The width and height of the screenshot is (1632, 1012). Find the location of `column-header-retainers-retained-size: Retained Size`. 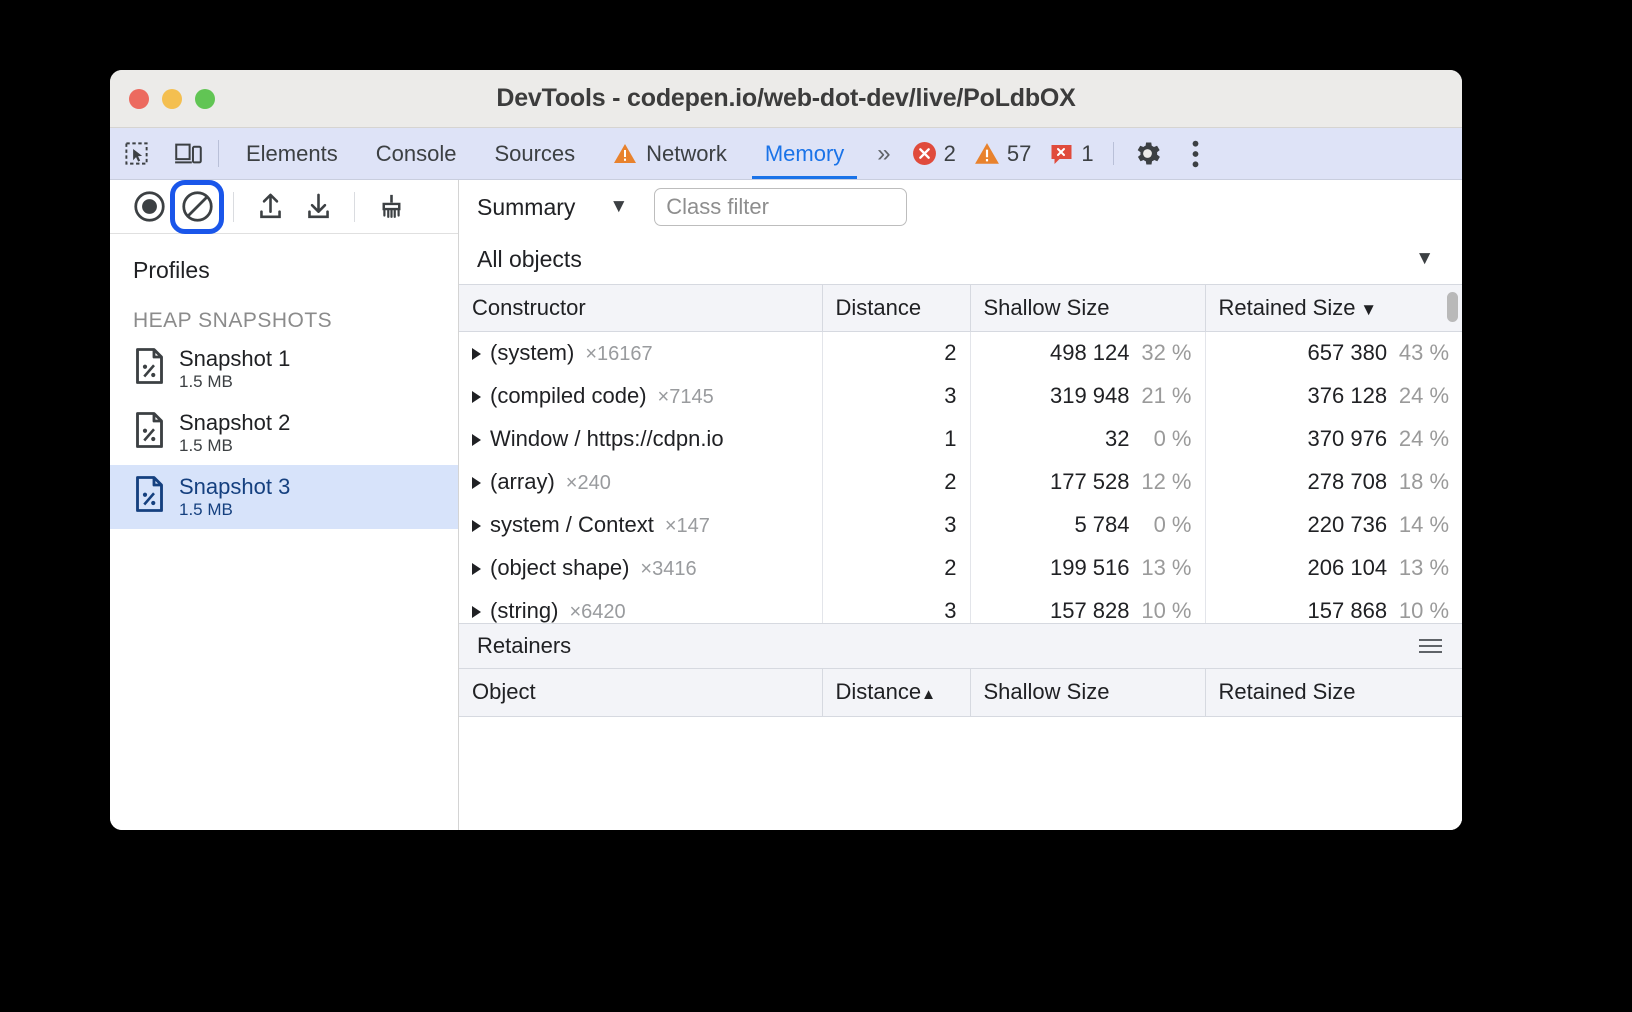

column-header-retainers-retained-size: Retained Size is located at coordinates (1333, 693).